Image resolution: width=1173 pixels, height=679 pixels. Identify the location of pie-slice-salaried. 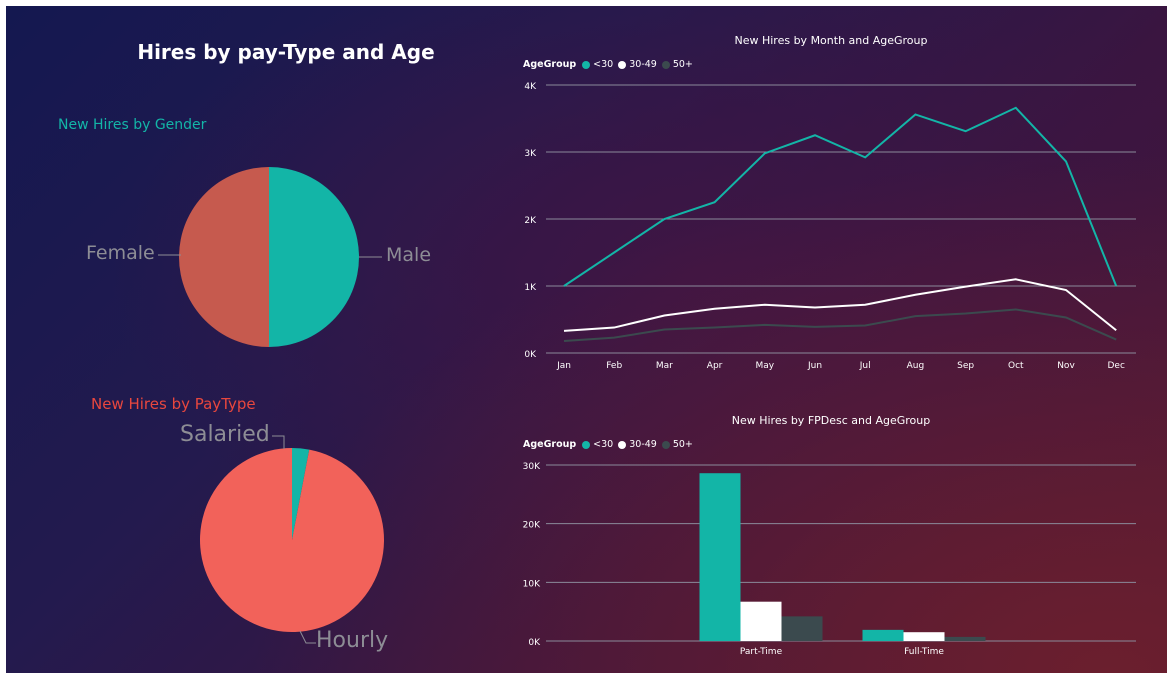
(301, 494).